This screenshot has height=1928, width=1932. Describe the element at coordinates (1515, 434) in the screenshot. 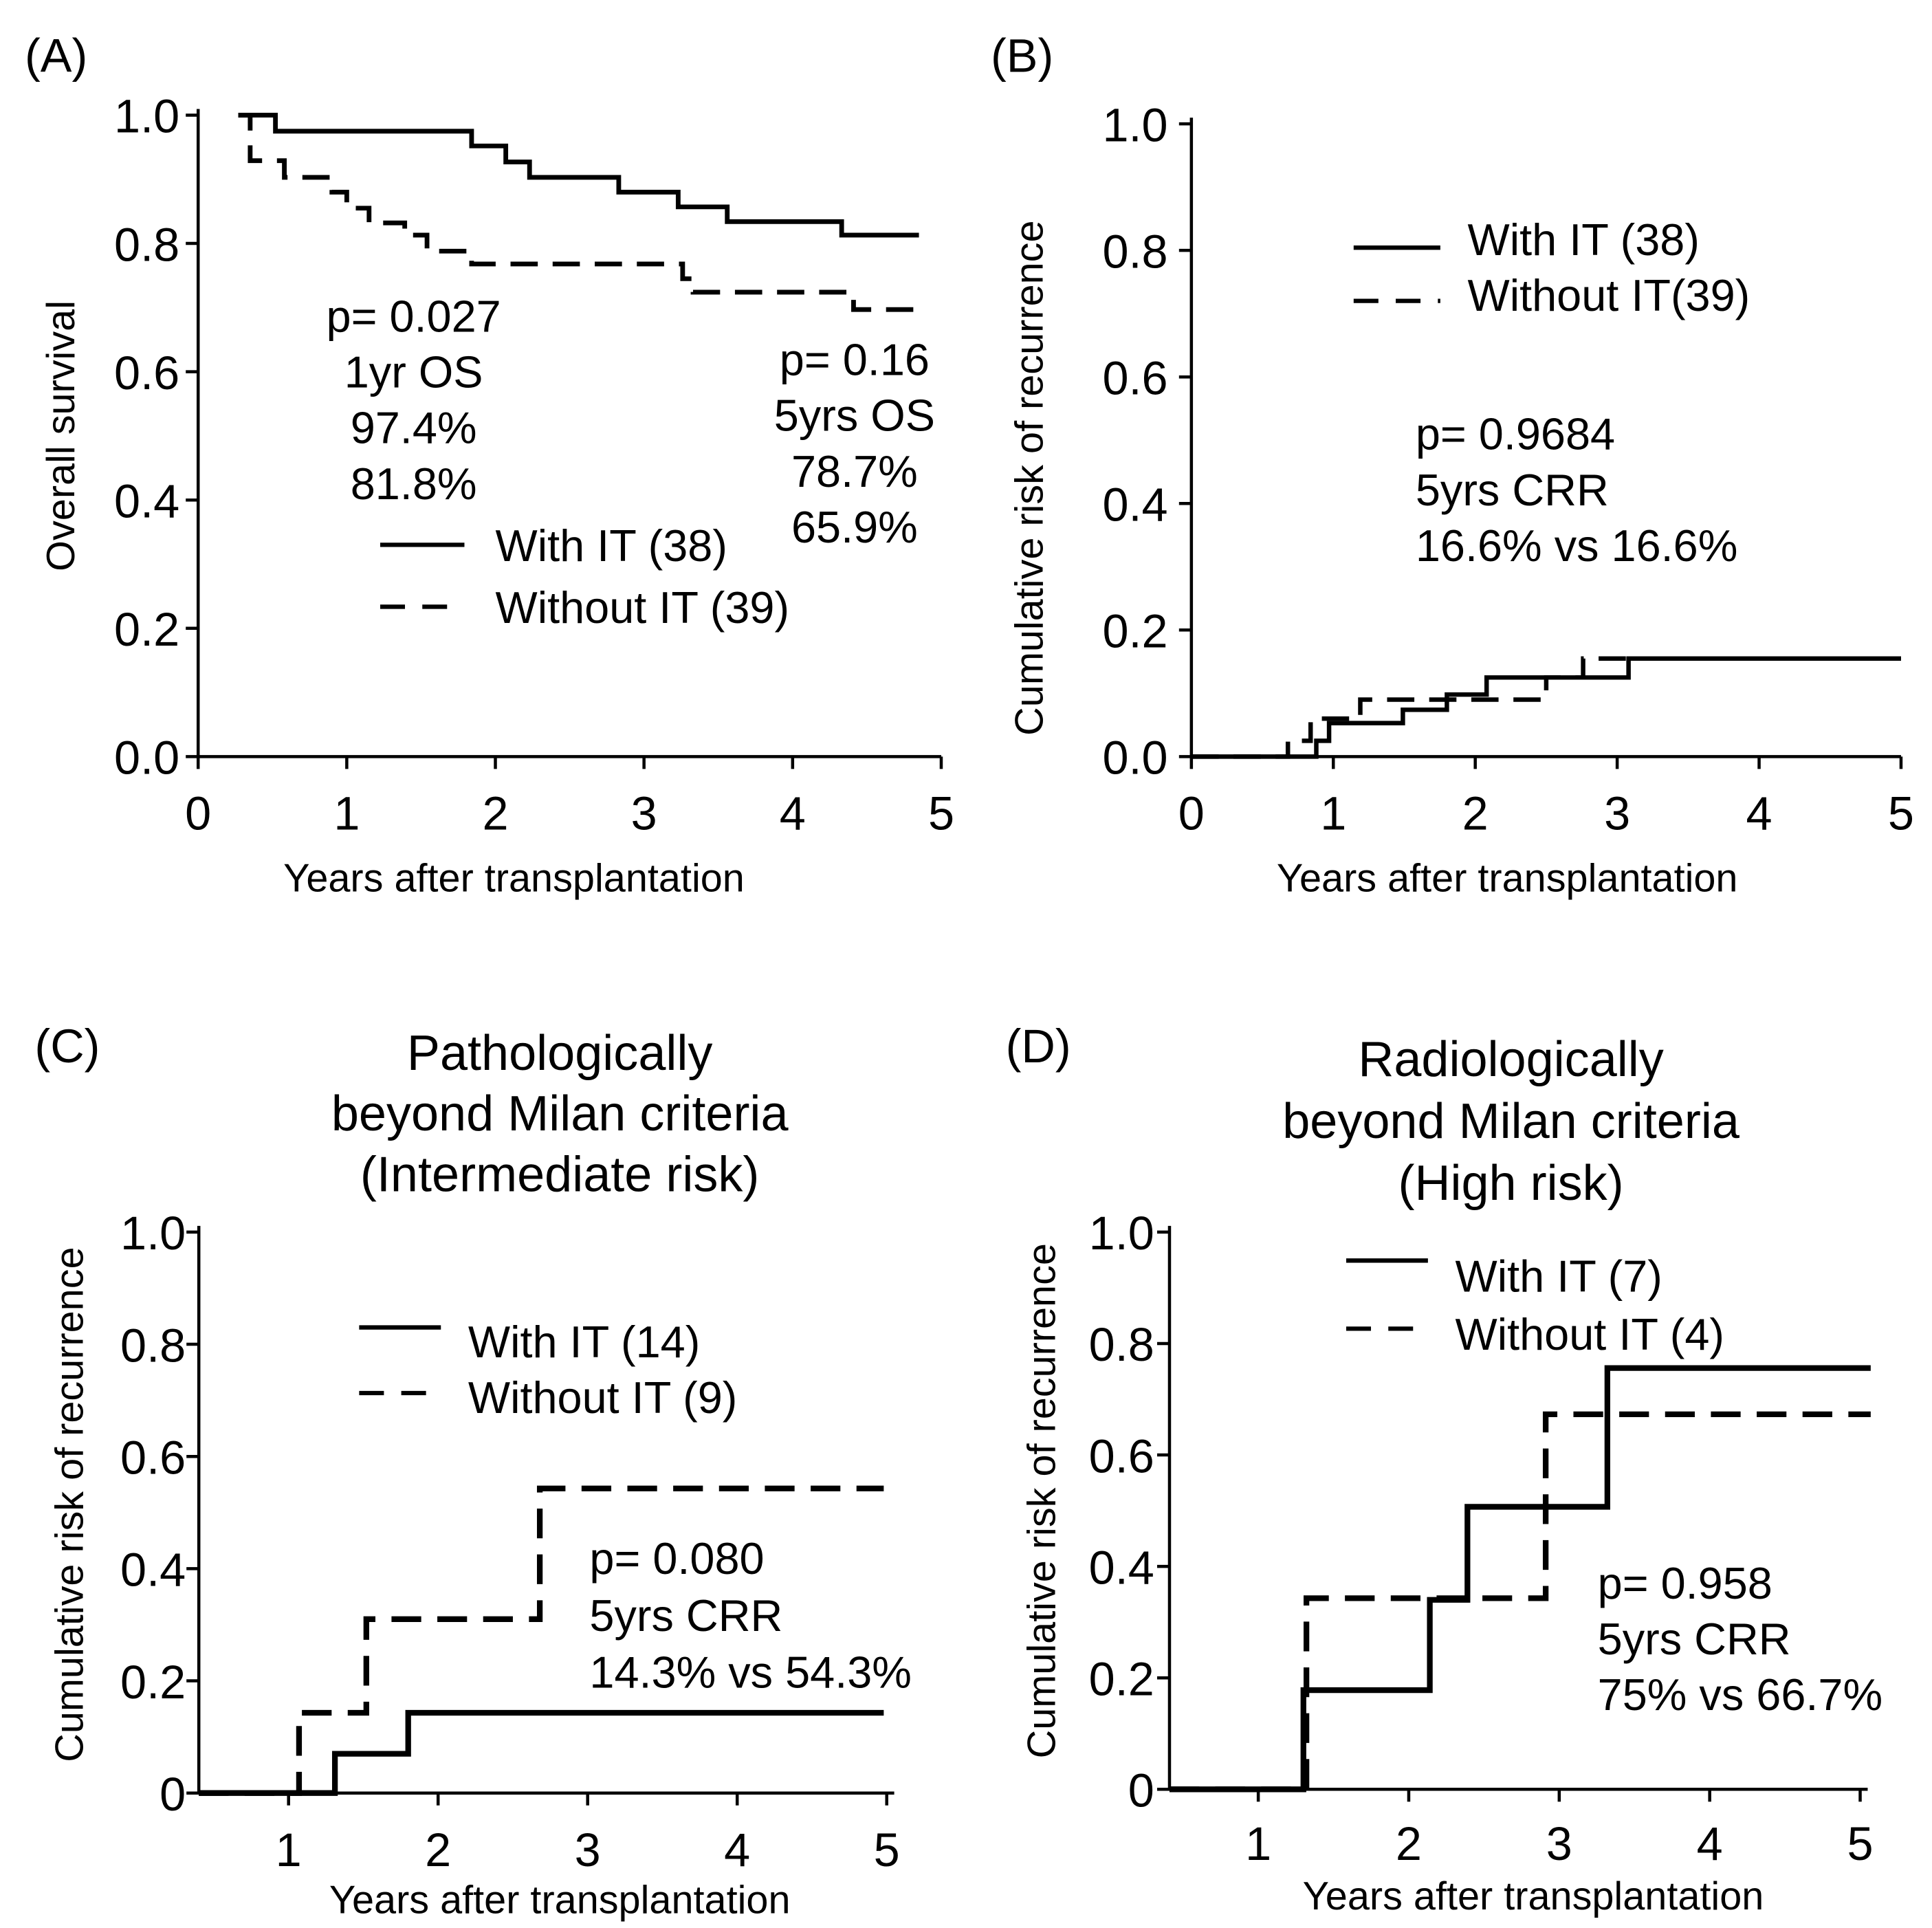

I see `annotation-text: p= 0.9684` at that location.